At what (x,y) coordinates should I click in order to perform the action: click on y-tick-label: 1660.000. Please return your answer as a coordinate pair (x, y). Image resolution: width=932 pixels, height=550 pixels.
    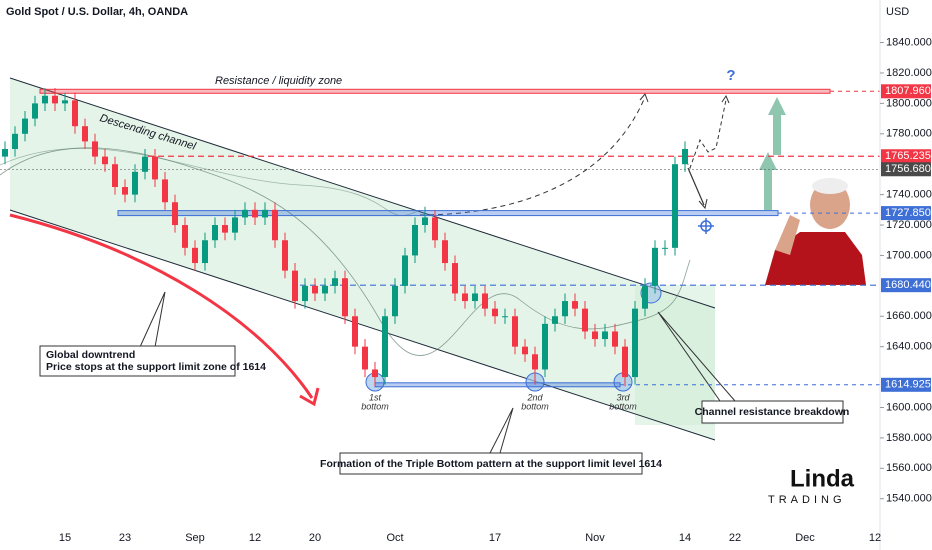
    Looking at the image, I should click on (909, 316).